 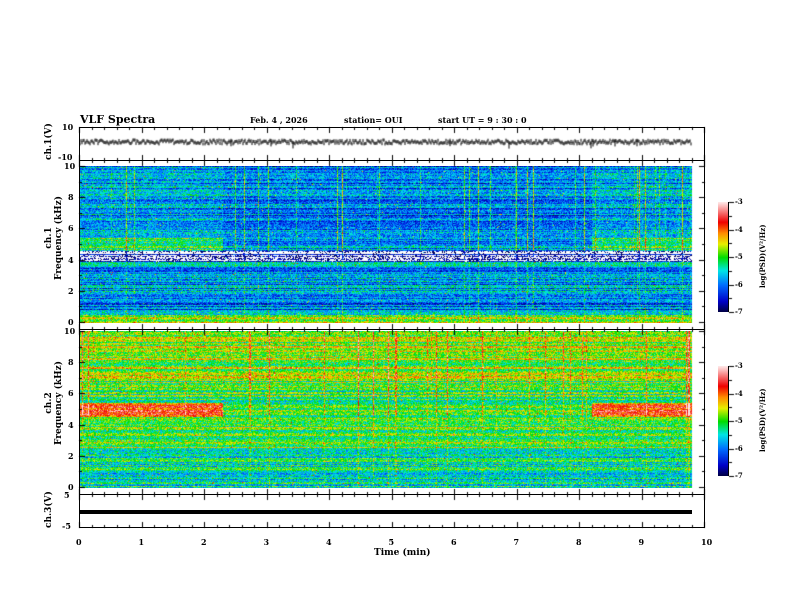 What do you see at coordinates (762, 420) in the screenshot?
I see `ch2-colorbar-label: log(PSD)(V²/Hz)` at bounding box center [762, 420].